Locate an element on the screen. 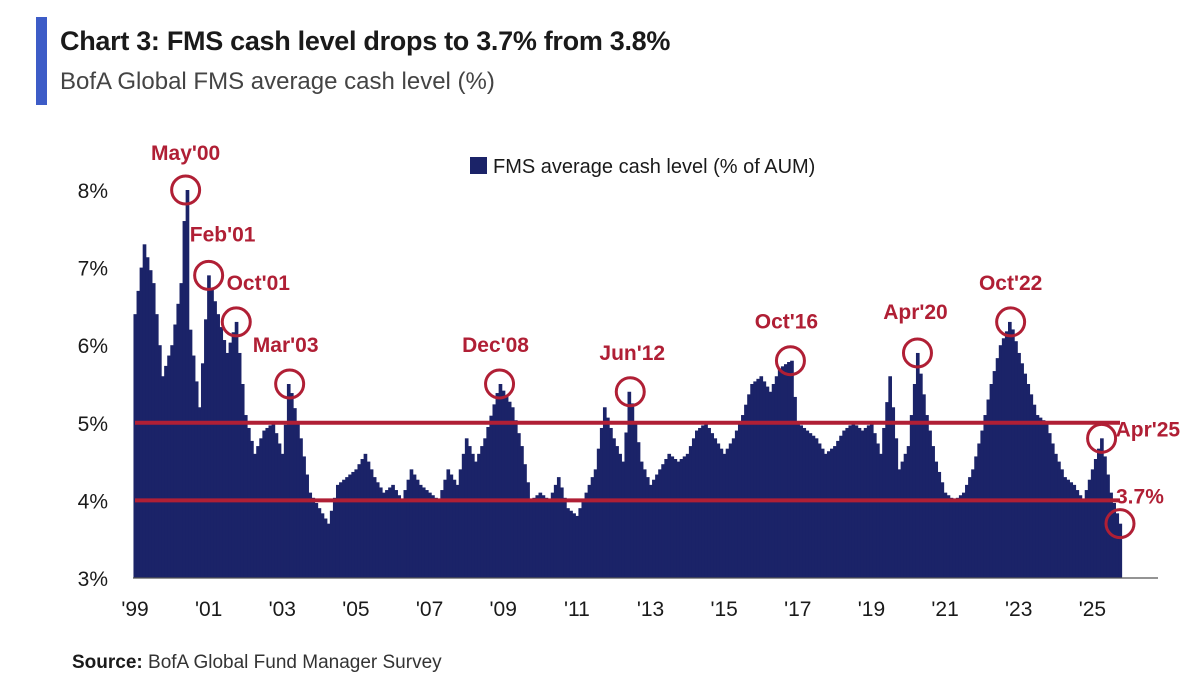 This screenshot has width=1200, height=686. annotation-label: 3.7% is located at coordinates (1140, 497).